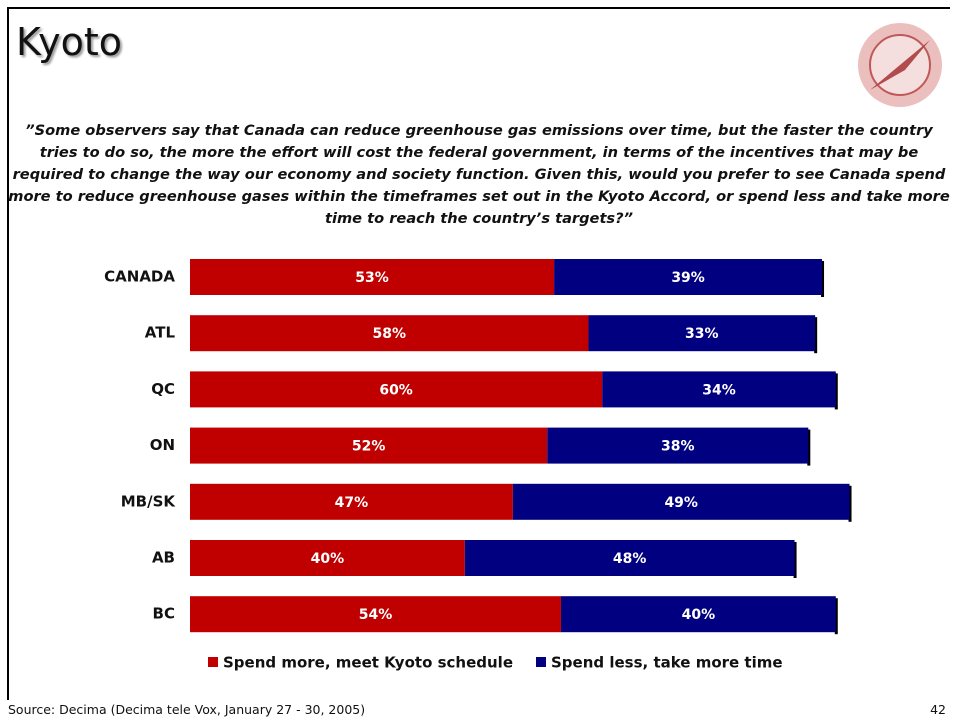 Image resolution: width=958 pixels, height=721 pixels. Describe the element at coordinates (162, 445) in the screenshot. I see `category-label: ON` at that location.